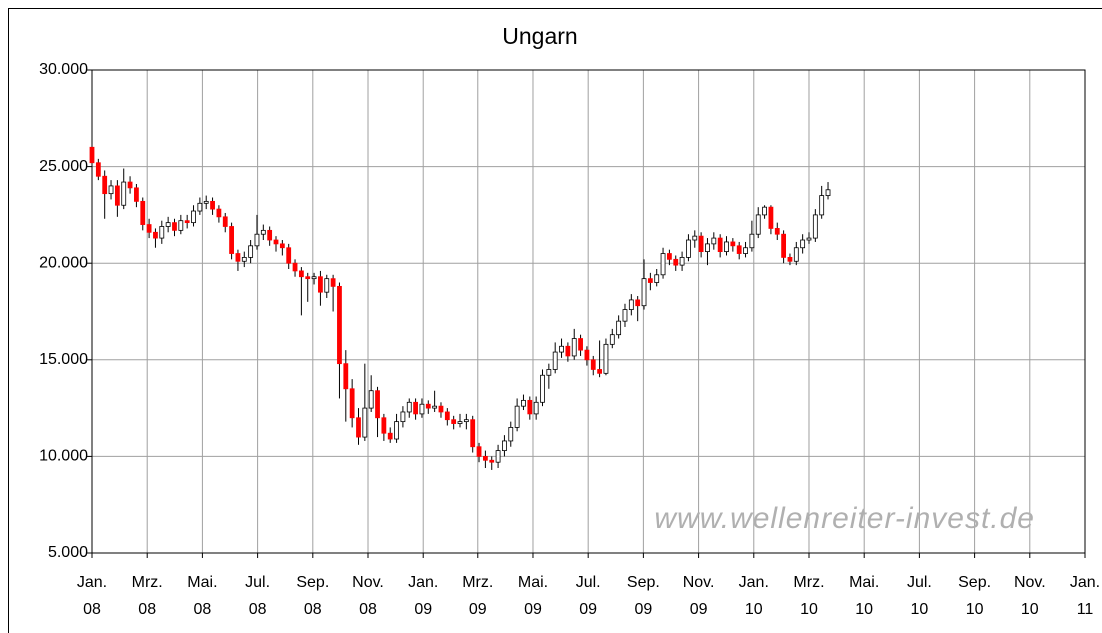 The image size is (1102, 633). Describe the element at coordinates (63, 359) in the screenshot. I see `y-tick-label: 15.000` at that location.